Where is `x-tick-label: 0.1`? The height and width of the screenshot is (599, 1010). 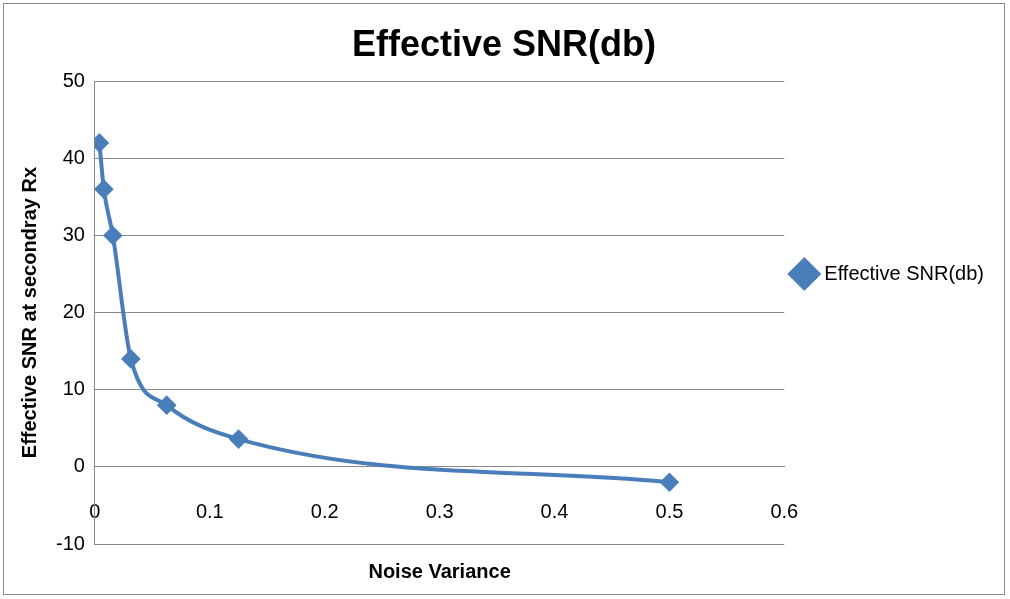
x-tick-label: 0.1 is located at coordinates (209, 511).